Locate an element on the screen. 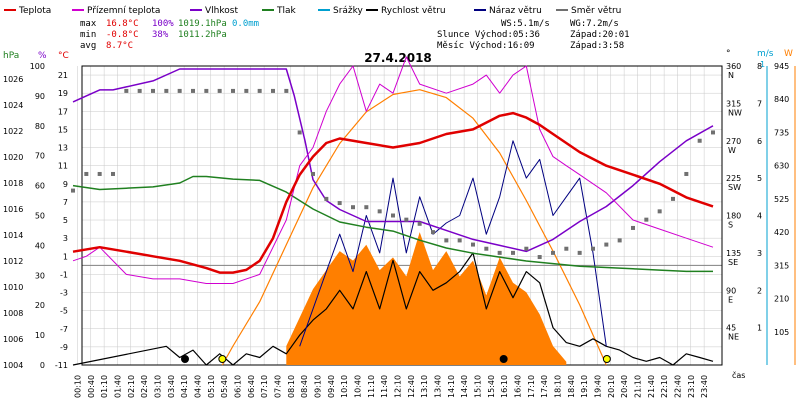 The image size is (800, 400). axis-dir-compass: S is located at coordinates (730, 225).